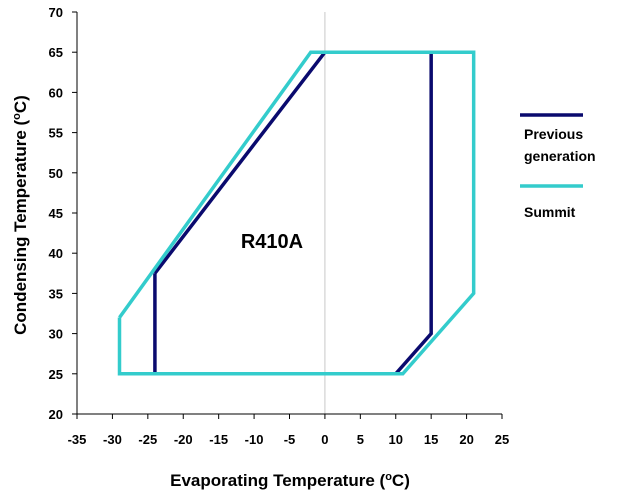  What do you see at coordinates (56, 173) in the screenshot?
I see `y-tick-label: 50` at bounding box center [56, 173].